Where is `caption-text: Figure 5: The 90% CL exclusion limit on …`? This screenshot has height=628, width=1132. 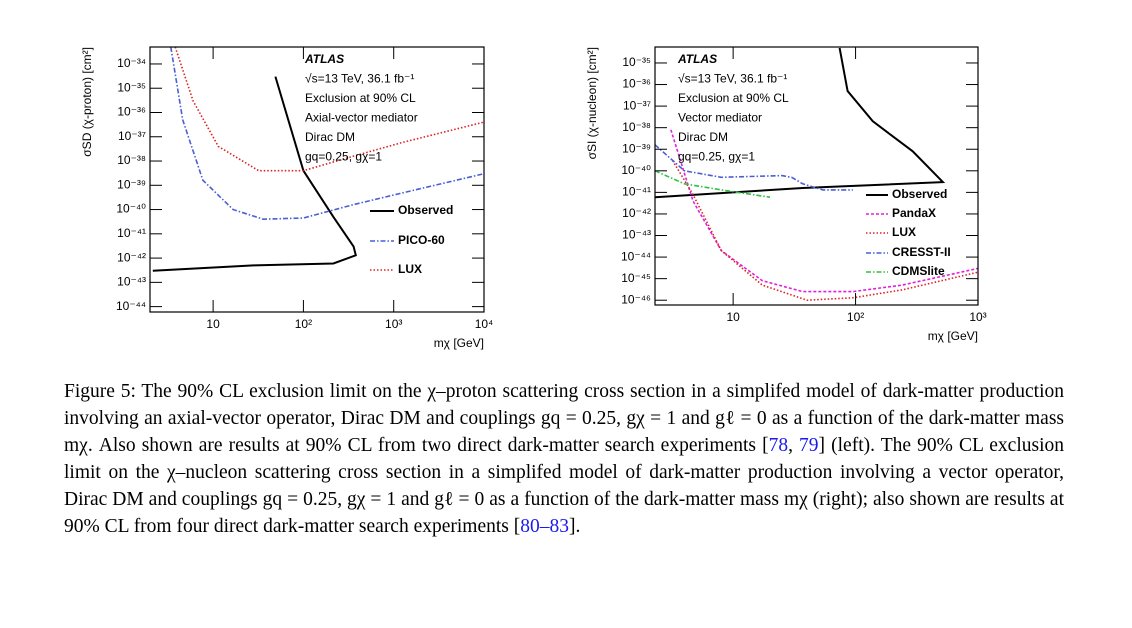
caption-text: Figure 5: The 90% CL exclusion limit on … is located at coordinates (564, 418).